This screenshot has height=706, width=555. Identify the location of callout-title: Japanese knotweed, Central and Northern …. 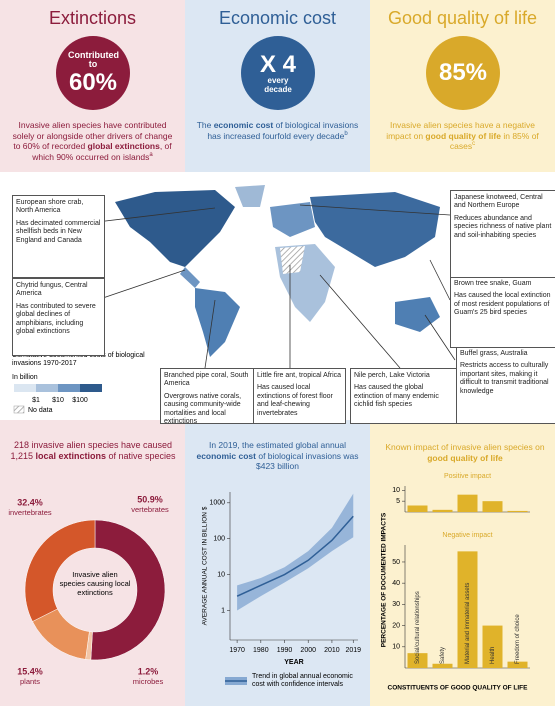
(498, 202).